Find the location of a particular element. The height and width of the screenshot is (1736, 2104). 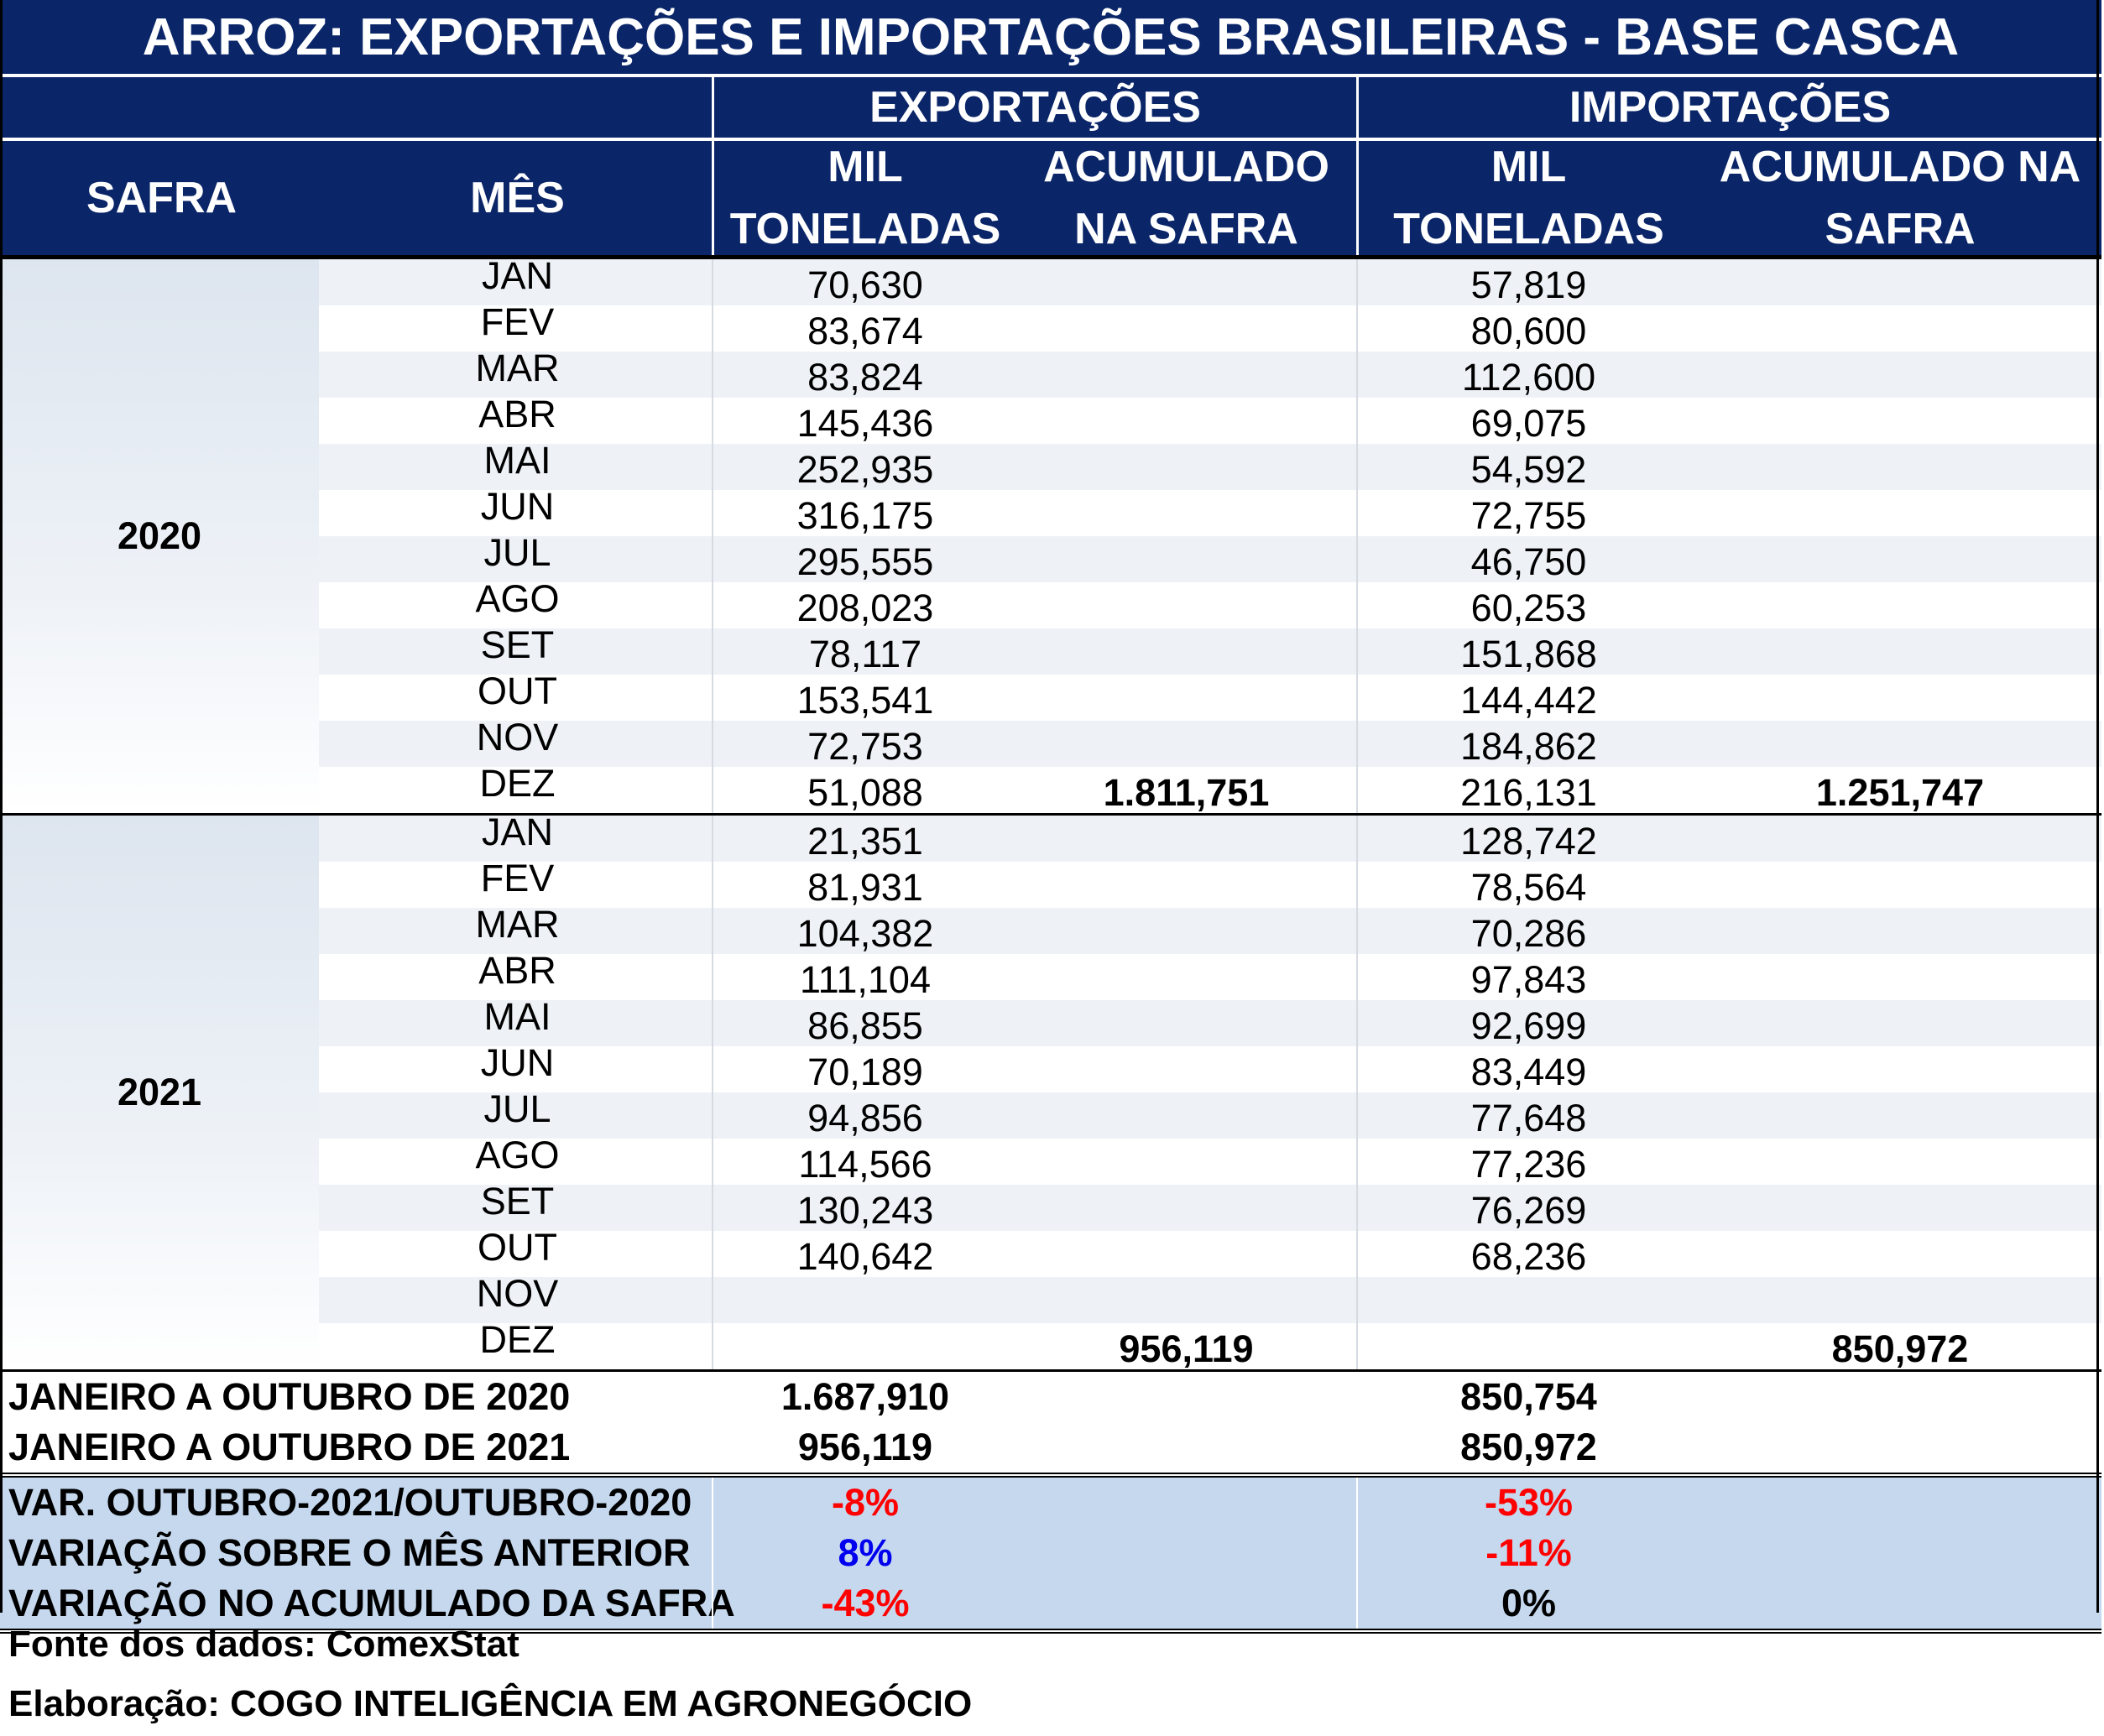

summary-bottom-rule is located at coordinates (1050, 1476).